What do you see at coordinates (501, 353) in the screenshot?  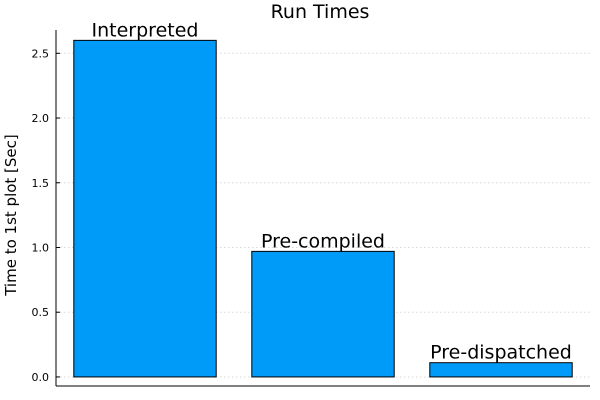 I see `bar-label: Pre-dispatched` at bounding box center [501, 353].